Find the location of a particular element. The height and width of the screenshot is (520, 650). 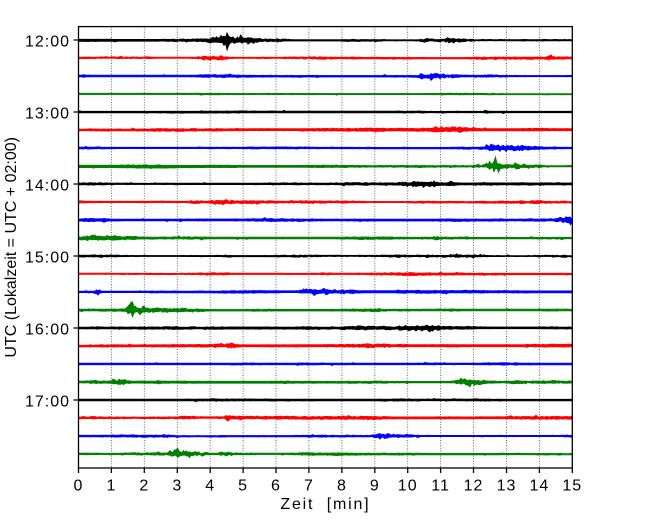

svg-text: 7 is located at coordinates (309, 486).